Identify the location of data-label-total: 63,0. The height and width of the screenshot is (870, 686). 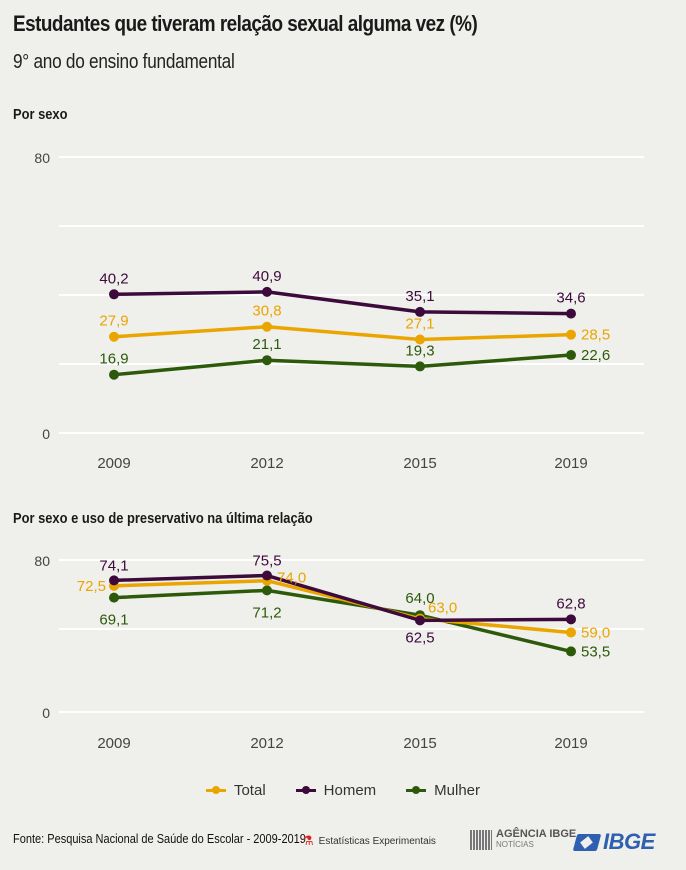
(442, 608).